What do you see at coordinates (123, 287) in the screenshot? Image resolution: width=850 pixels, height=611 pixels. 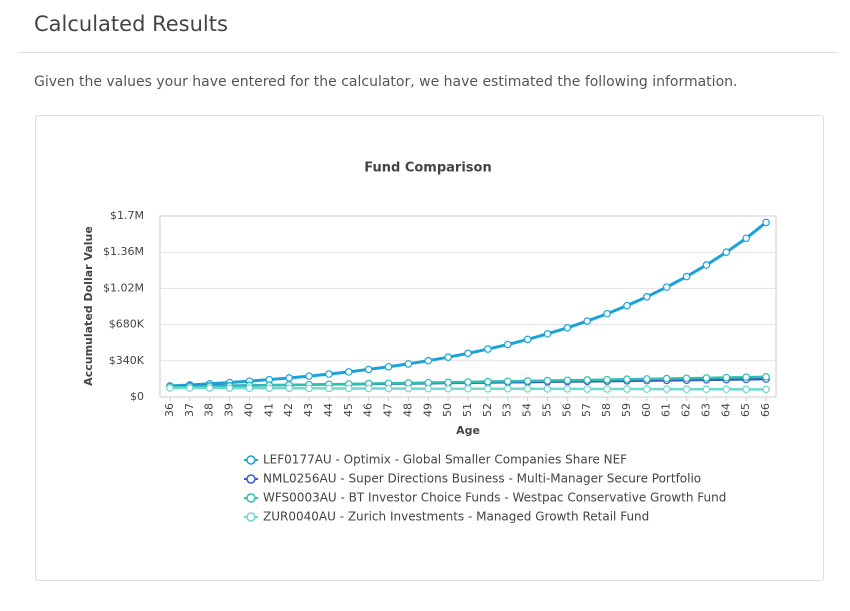 I see `y-tick-label: $1.02M` at bounding box center [123, 287].